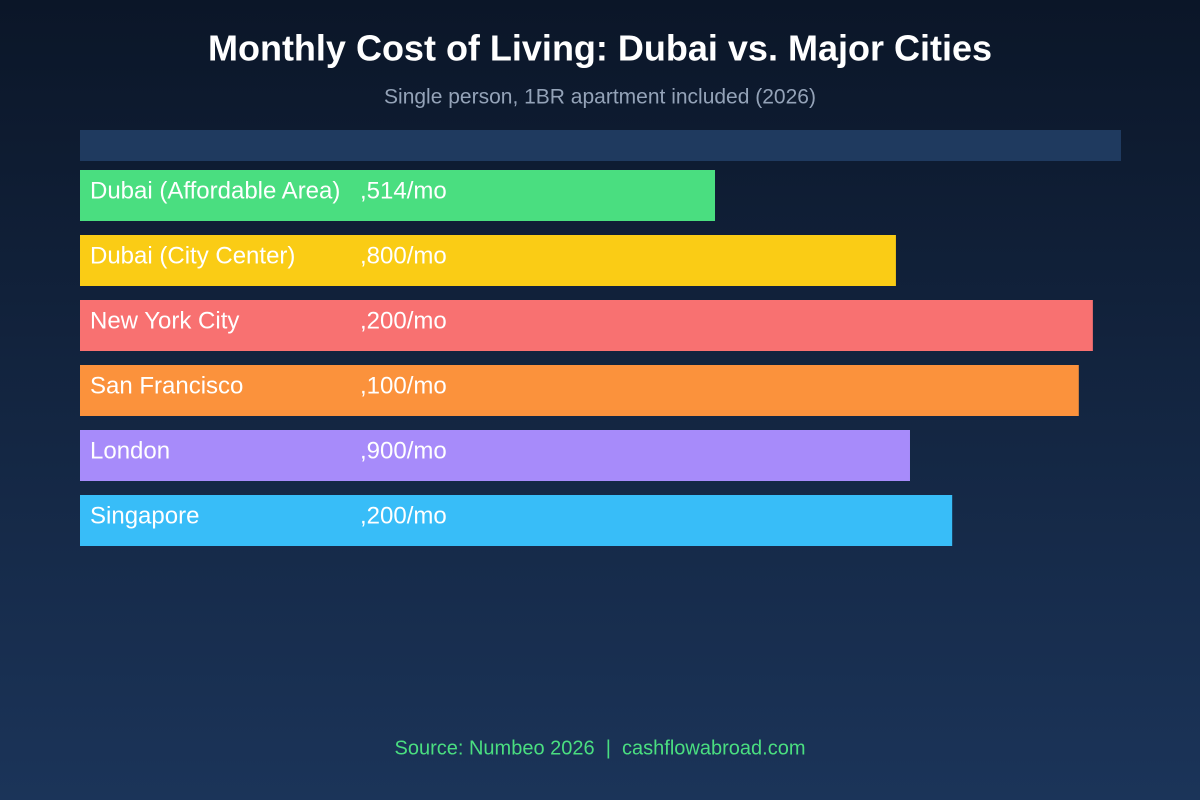  I want to click on category-label: Dubai (City Center), so click(192, 255).